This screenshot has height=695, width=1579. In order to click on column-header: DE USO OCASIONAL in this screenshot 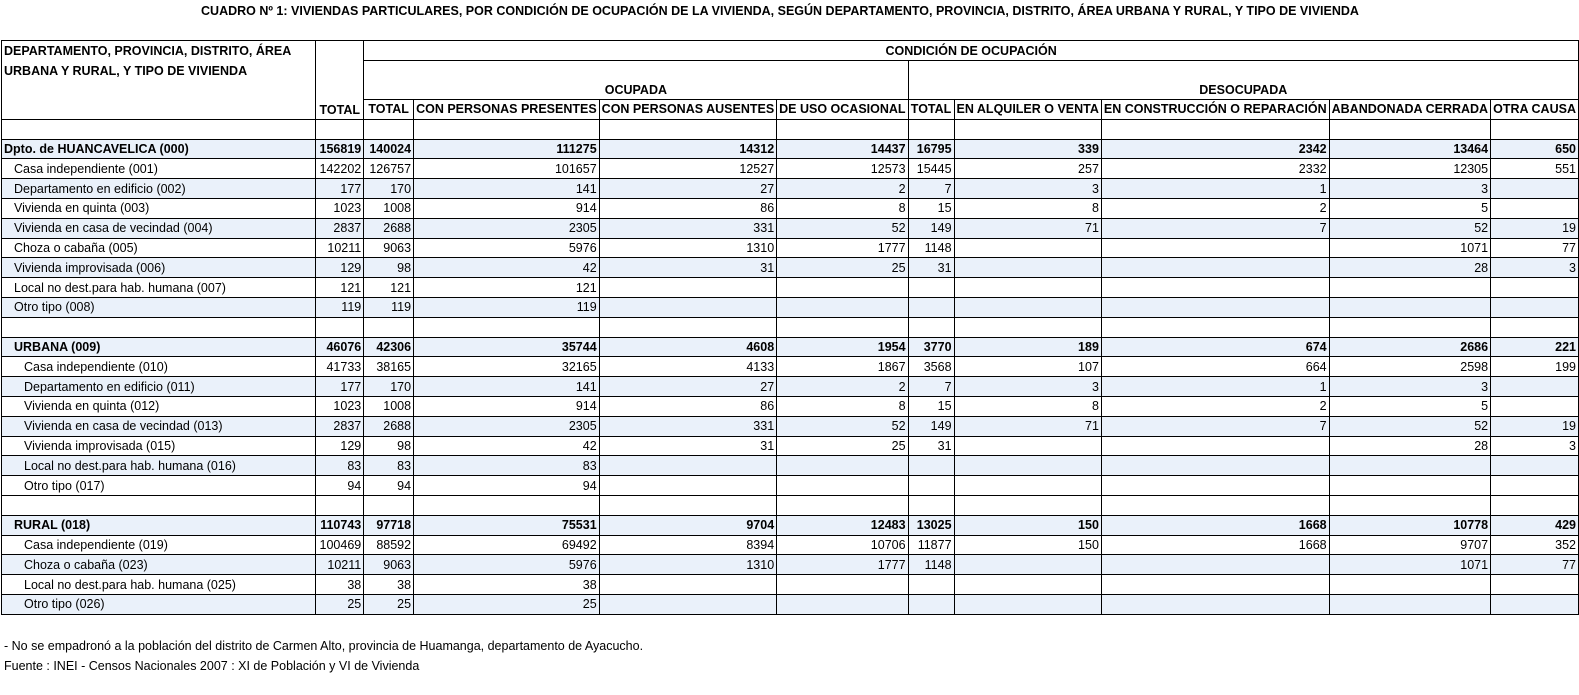, I will do `click(842, 109)`.